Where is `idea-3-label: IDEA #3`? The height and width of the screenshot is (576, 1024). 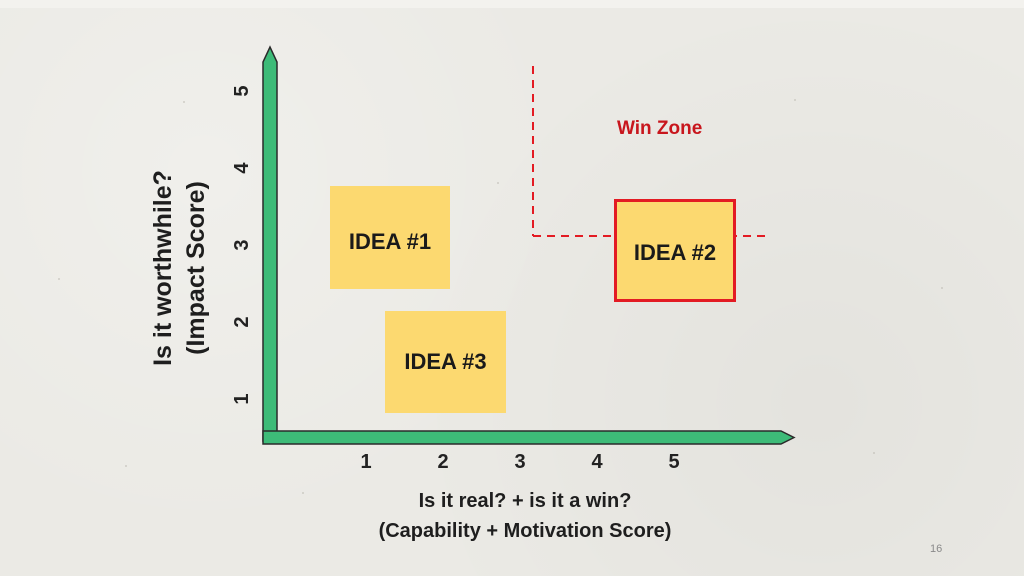 idea-3-label: IDEA #3 is located at coordinates (445, 361).